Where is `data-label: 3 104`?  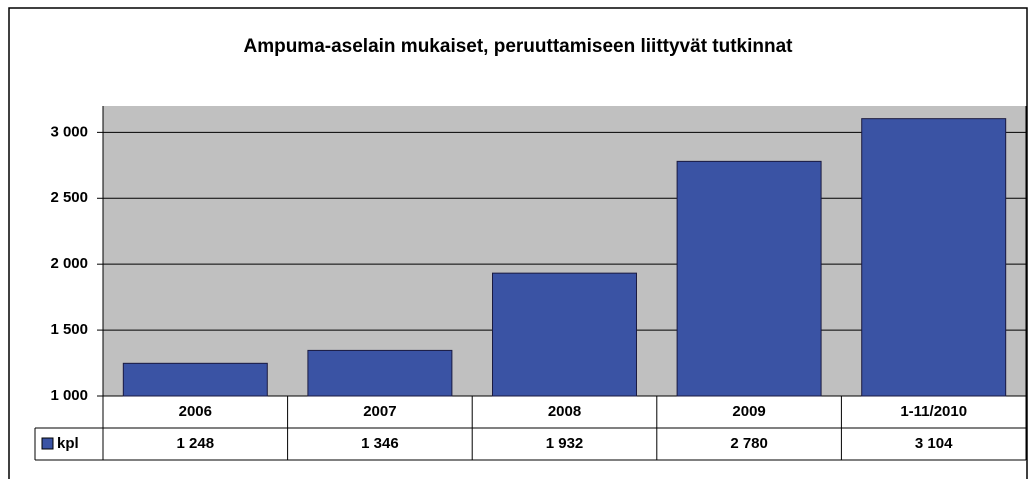
data-label: 3 104 is located at coordinates (934, 443).